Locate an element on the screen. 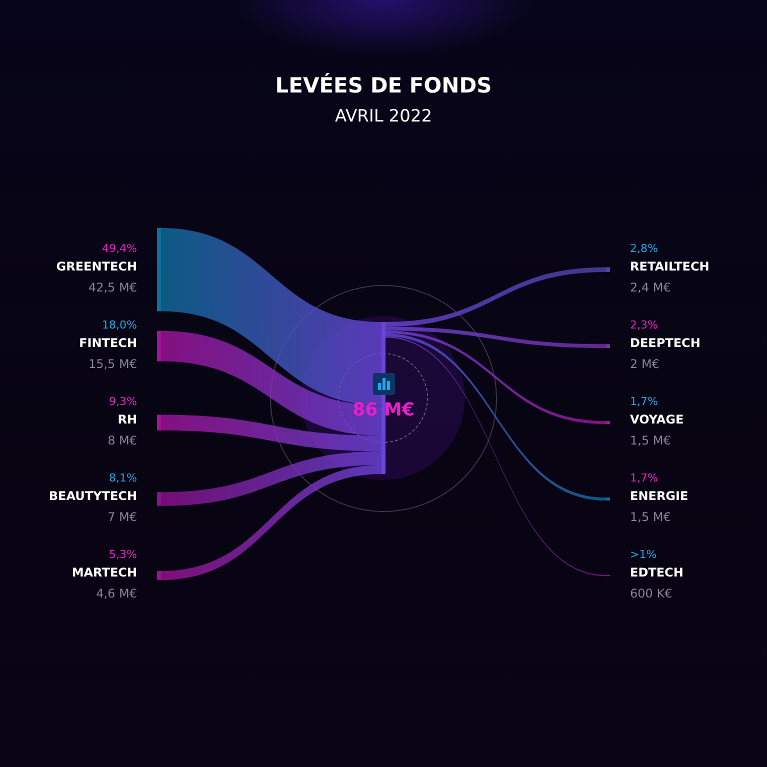  category-label: RETAILTECH is located at coordinates (670, 267).